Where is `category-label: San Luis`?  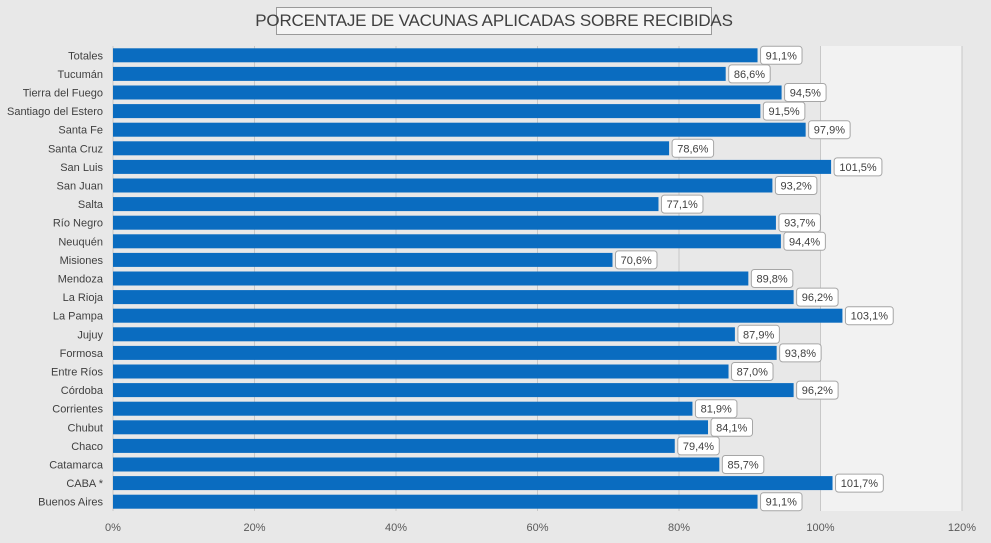
category-label: San Luis is located at coordinates (81, 168).